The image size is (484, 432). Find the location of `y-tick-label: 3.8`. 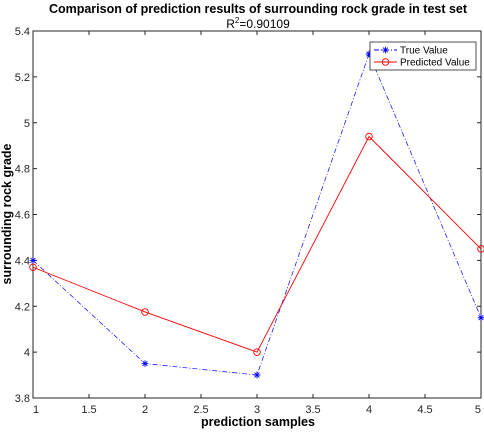

y-tick-label: 3.8 is located at coordinates (22, 399).